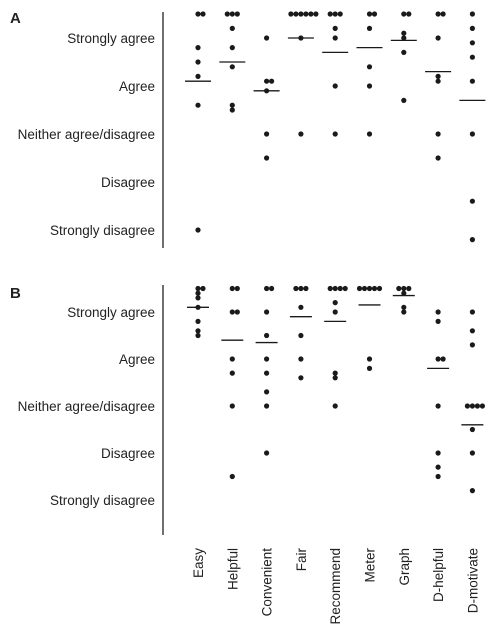 Image resolution: width=493 pixels, height=625 pixels. What do you see at coordinates (128, 182) in the screenshot?
I see `y-tick-label: Disagree` at bounding box center [128, 182].